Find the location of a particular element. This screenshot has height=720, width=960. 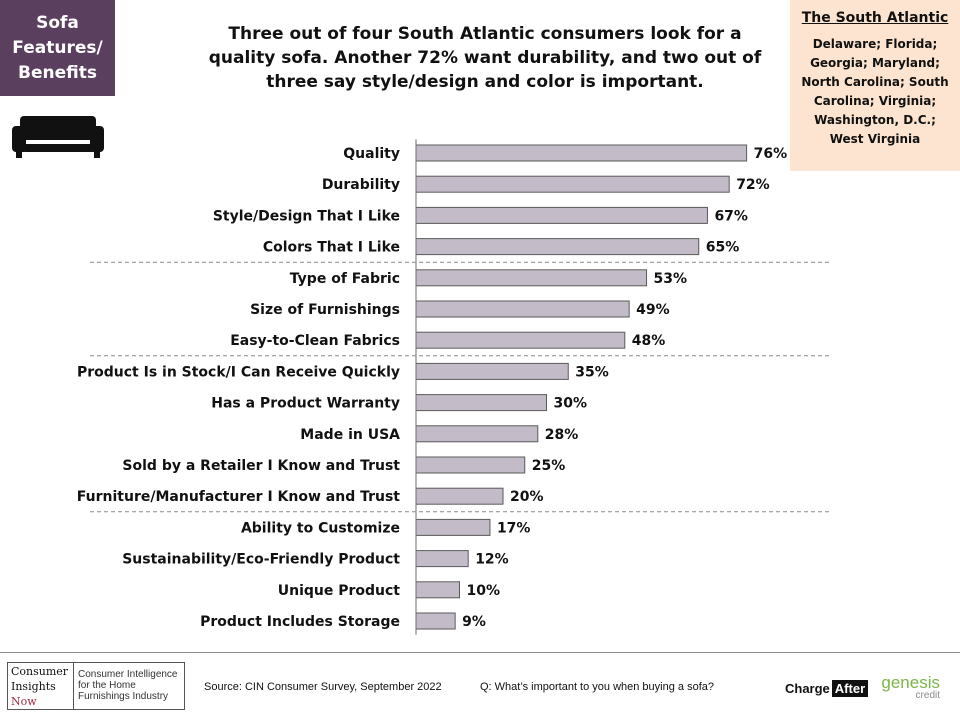

category-label: Style/Design That I Like is located at coordinates (306, 216).